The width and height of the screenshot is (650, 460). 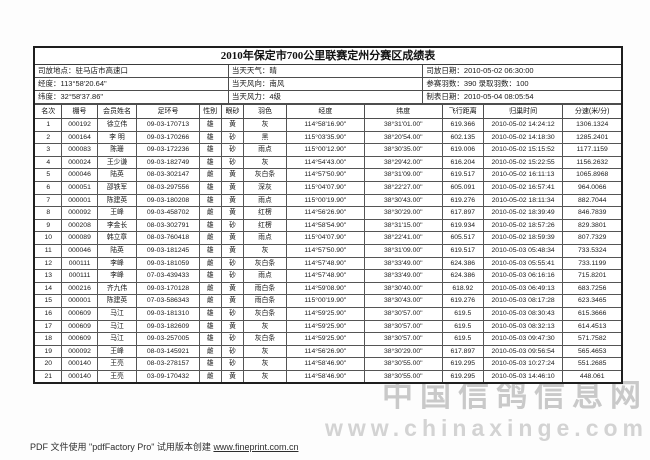 I want to click on cell: 1, so click(x=49, y=125).